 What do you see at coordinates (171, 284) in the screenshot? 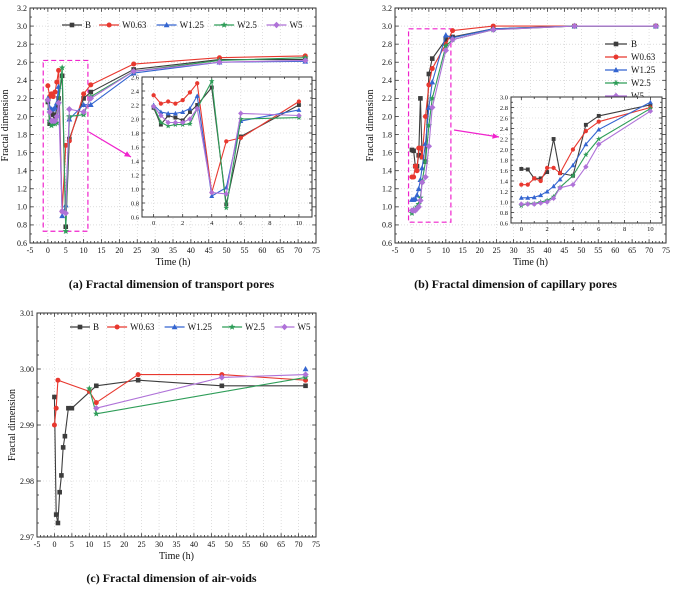
I see `caption-a: (a) Fractal dimension of transport pores` at bounding box center [171, 284].